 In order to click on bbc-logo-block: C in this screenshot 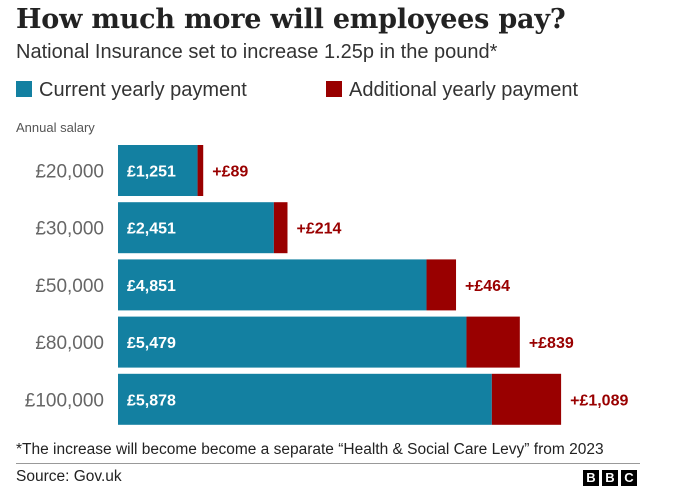, I will do `click(629, 478)`.